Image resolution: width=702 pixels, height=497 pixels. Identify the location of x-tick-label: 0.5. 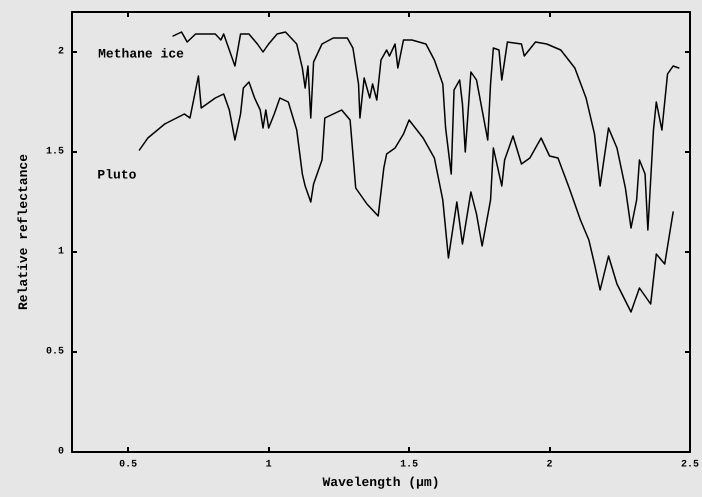
(128, 465).